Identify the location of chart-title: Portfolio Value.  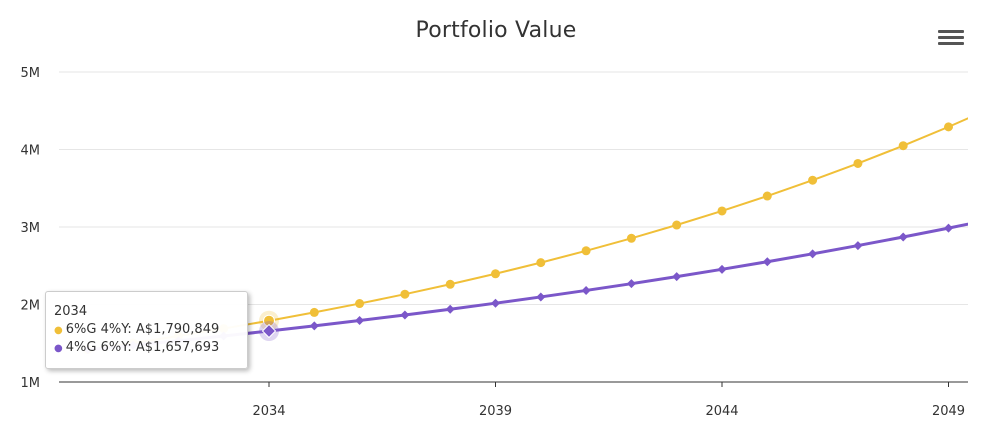
(496, 30).